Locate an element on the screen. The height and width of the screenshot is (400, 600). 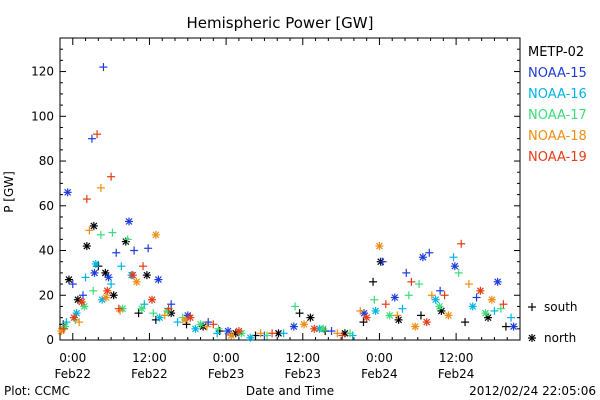
legend-item: NOAA-19 is located at coordinates (557, 157).